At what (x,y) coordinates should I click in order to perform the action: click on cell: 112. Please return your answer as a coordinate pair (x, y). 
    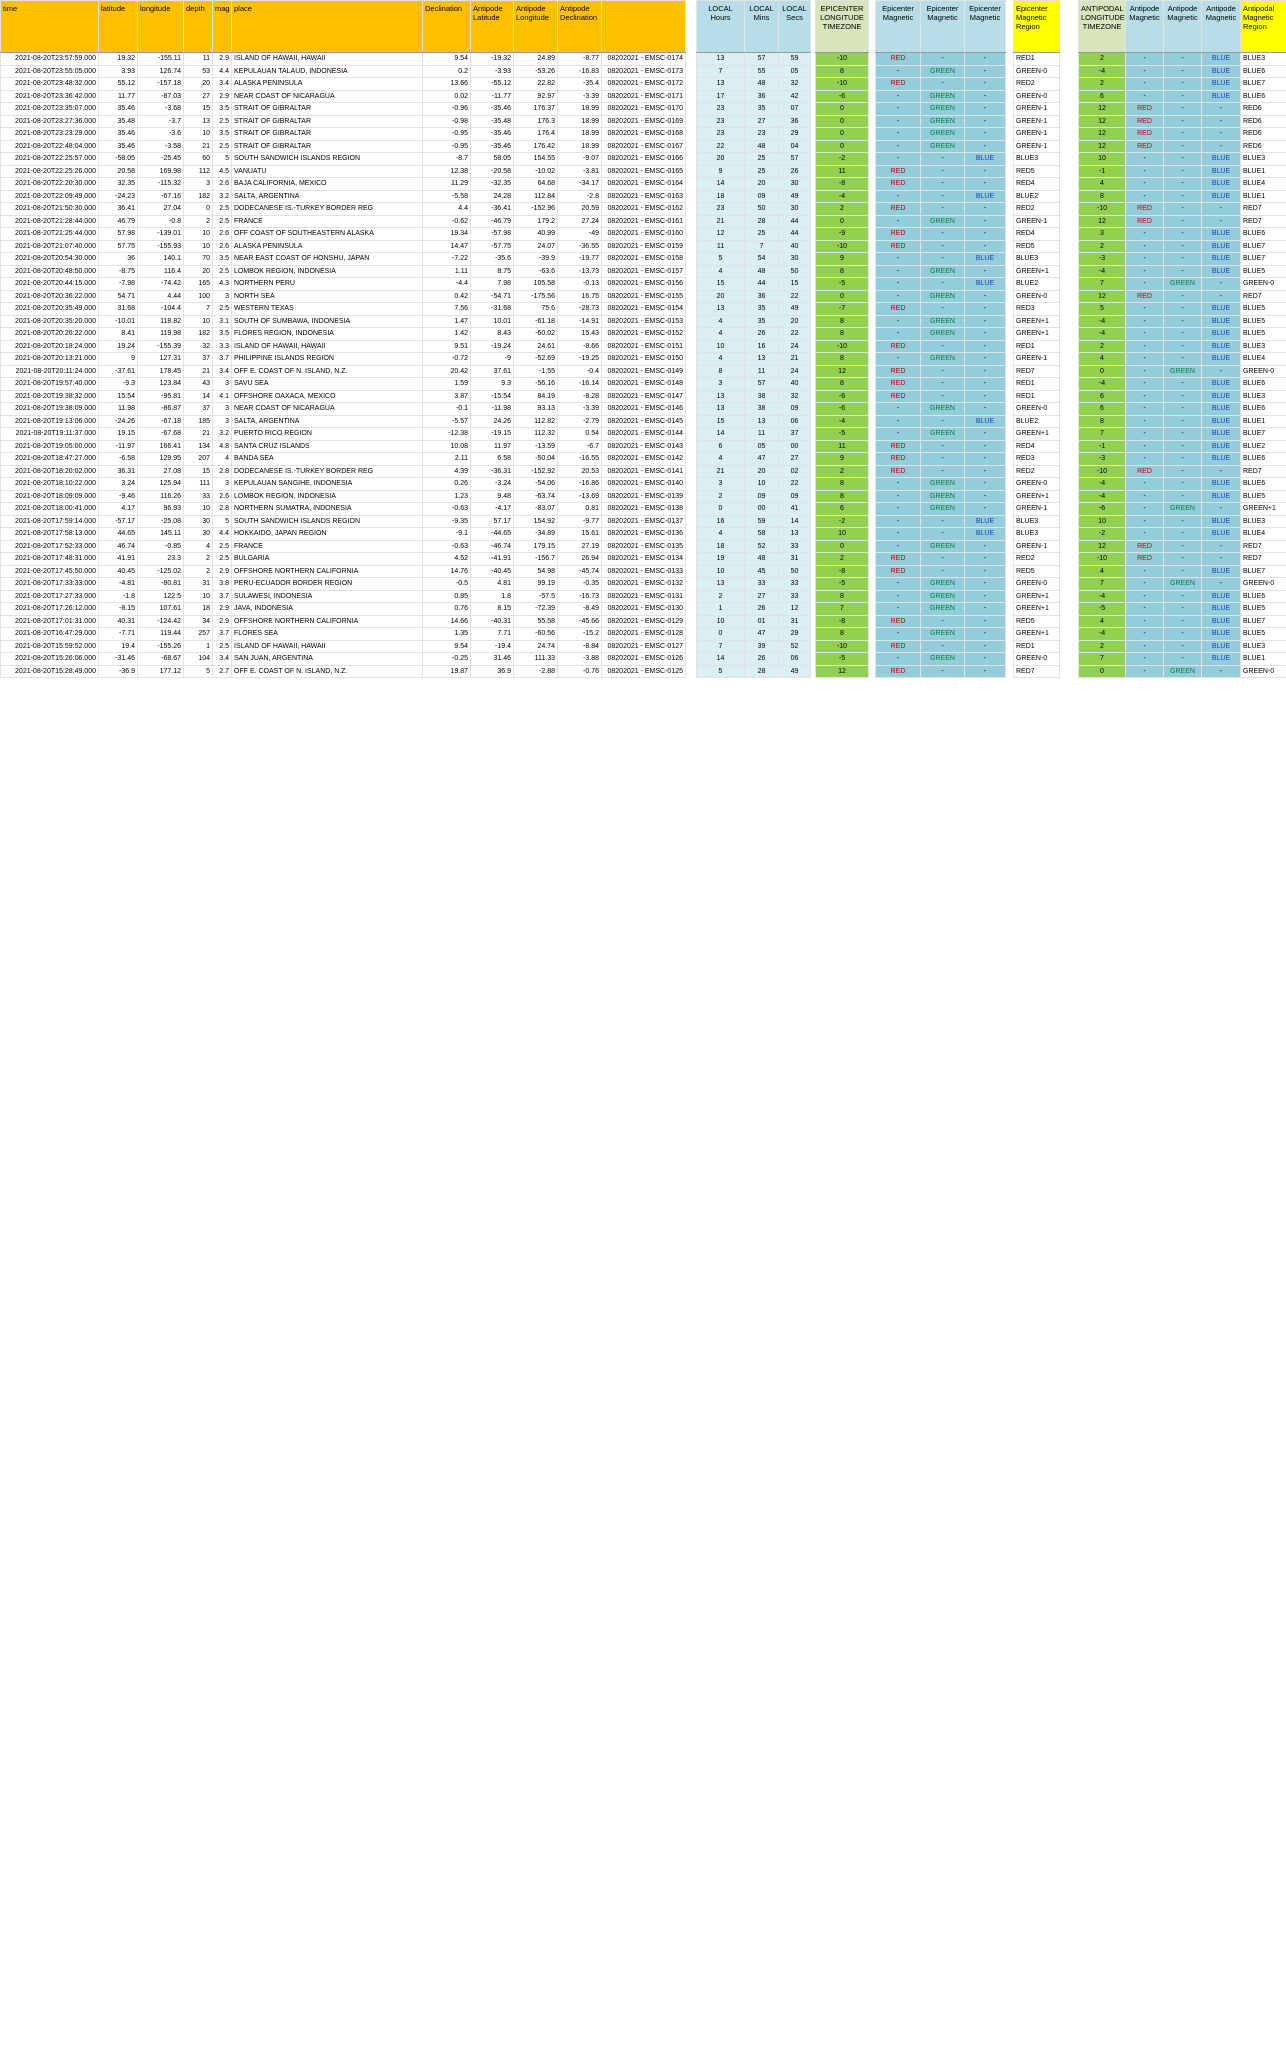
    Looking at the image, I should click on (198, 171).